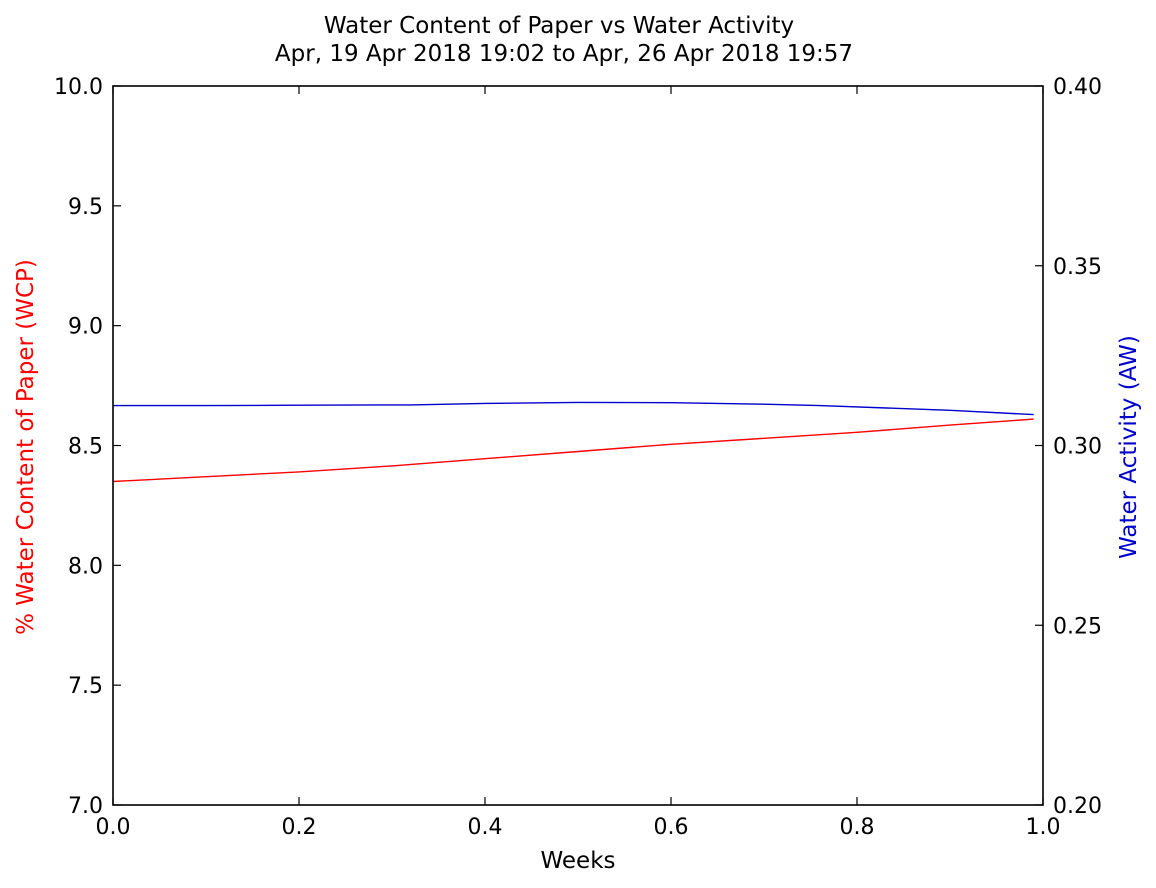 This screenshot has width=1156, height=888. What do you see at coordinates (85, 207) in the screenshot?
I see `y-left-tick-label-5: 9.5` at bounding box center [85, 207].